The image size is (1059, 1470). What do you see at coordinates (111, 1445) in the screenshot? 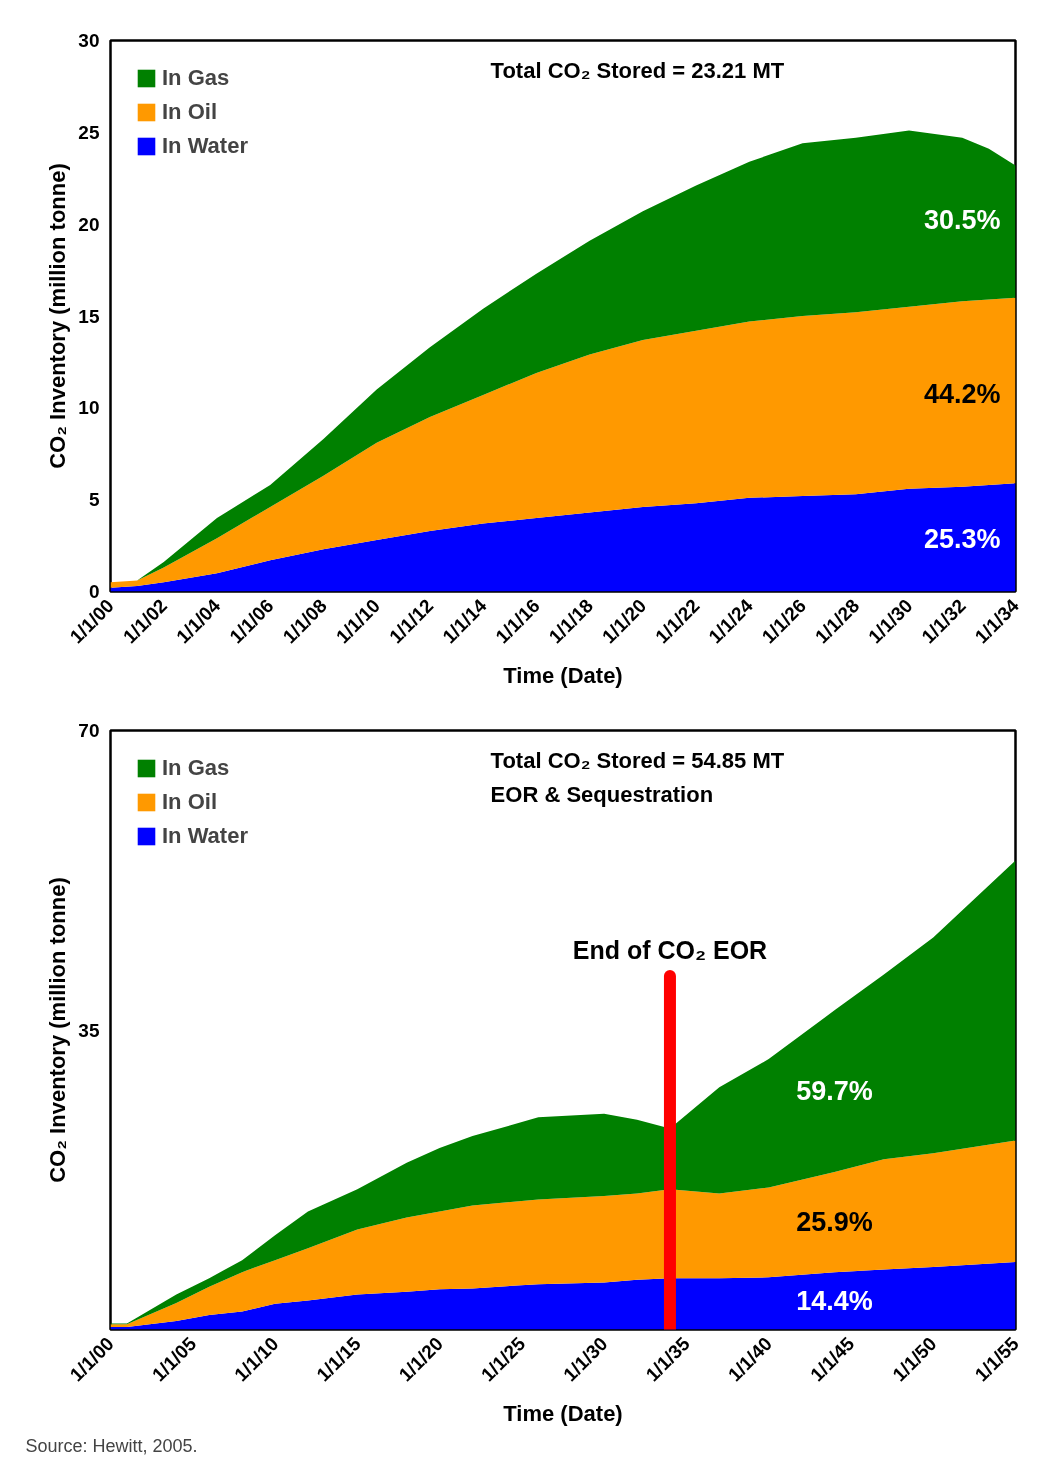
I see `source-note: Source: Hewitt, 2005.` at bounding box center [111, 1445].